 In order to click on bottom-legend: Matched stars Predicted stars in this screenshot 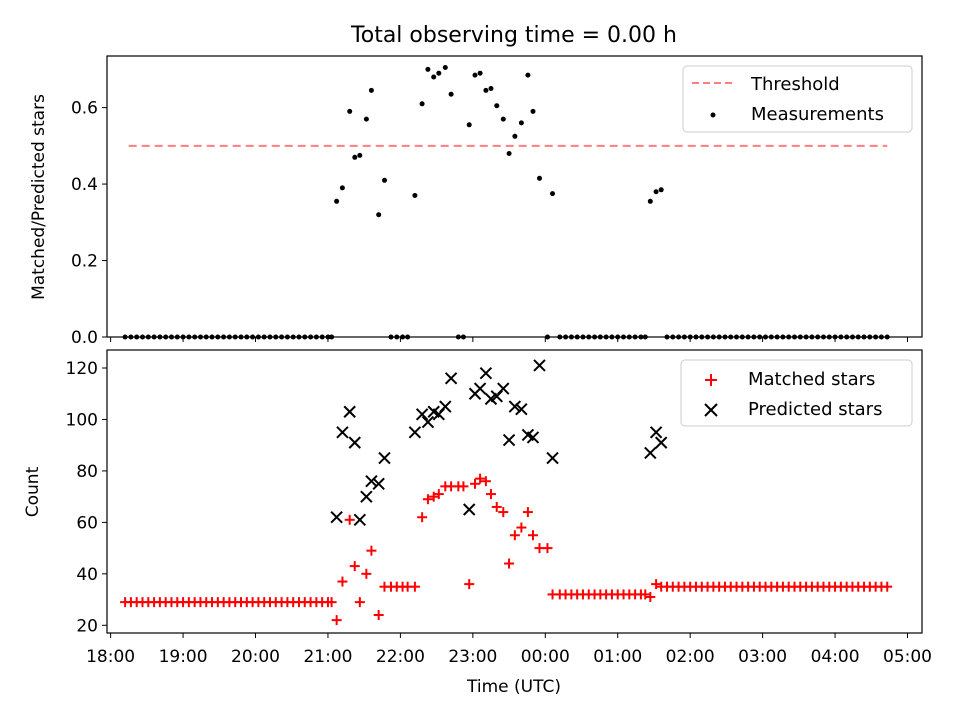, I will do `click(796, 393)`.